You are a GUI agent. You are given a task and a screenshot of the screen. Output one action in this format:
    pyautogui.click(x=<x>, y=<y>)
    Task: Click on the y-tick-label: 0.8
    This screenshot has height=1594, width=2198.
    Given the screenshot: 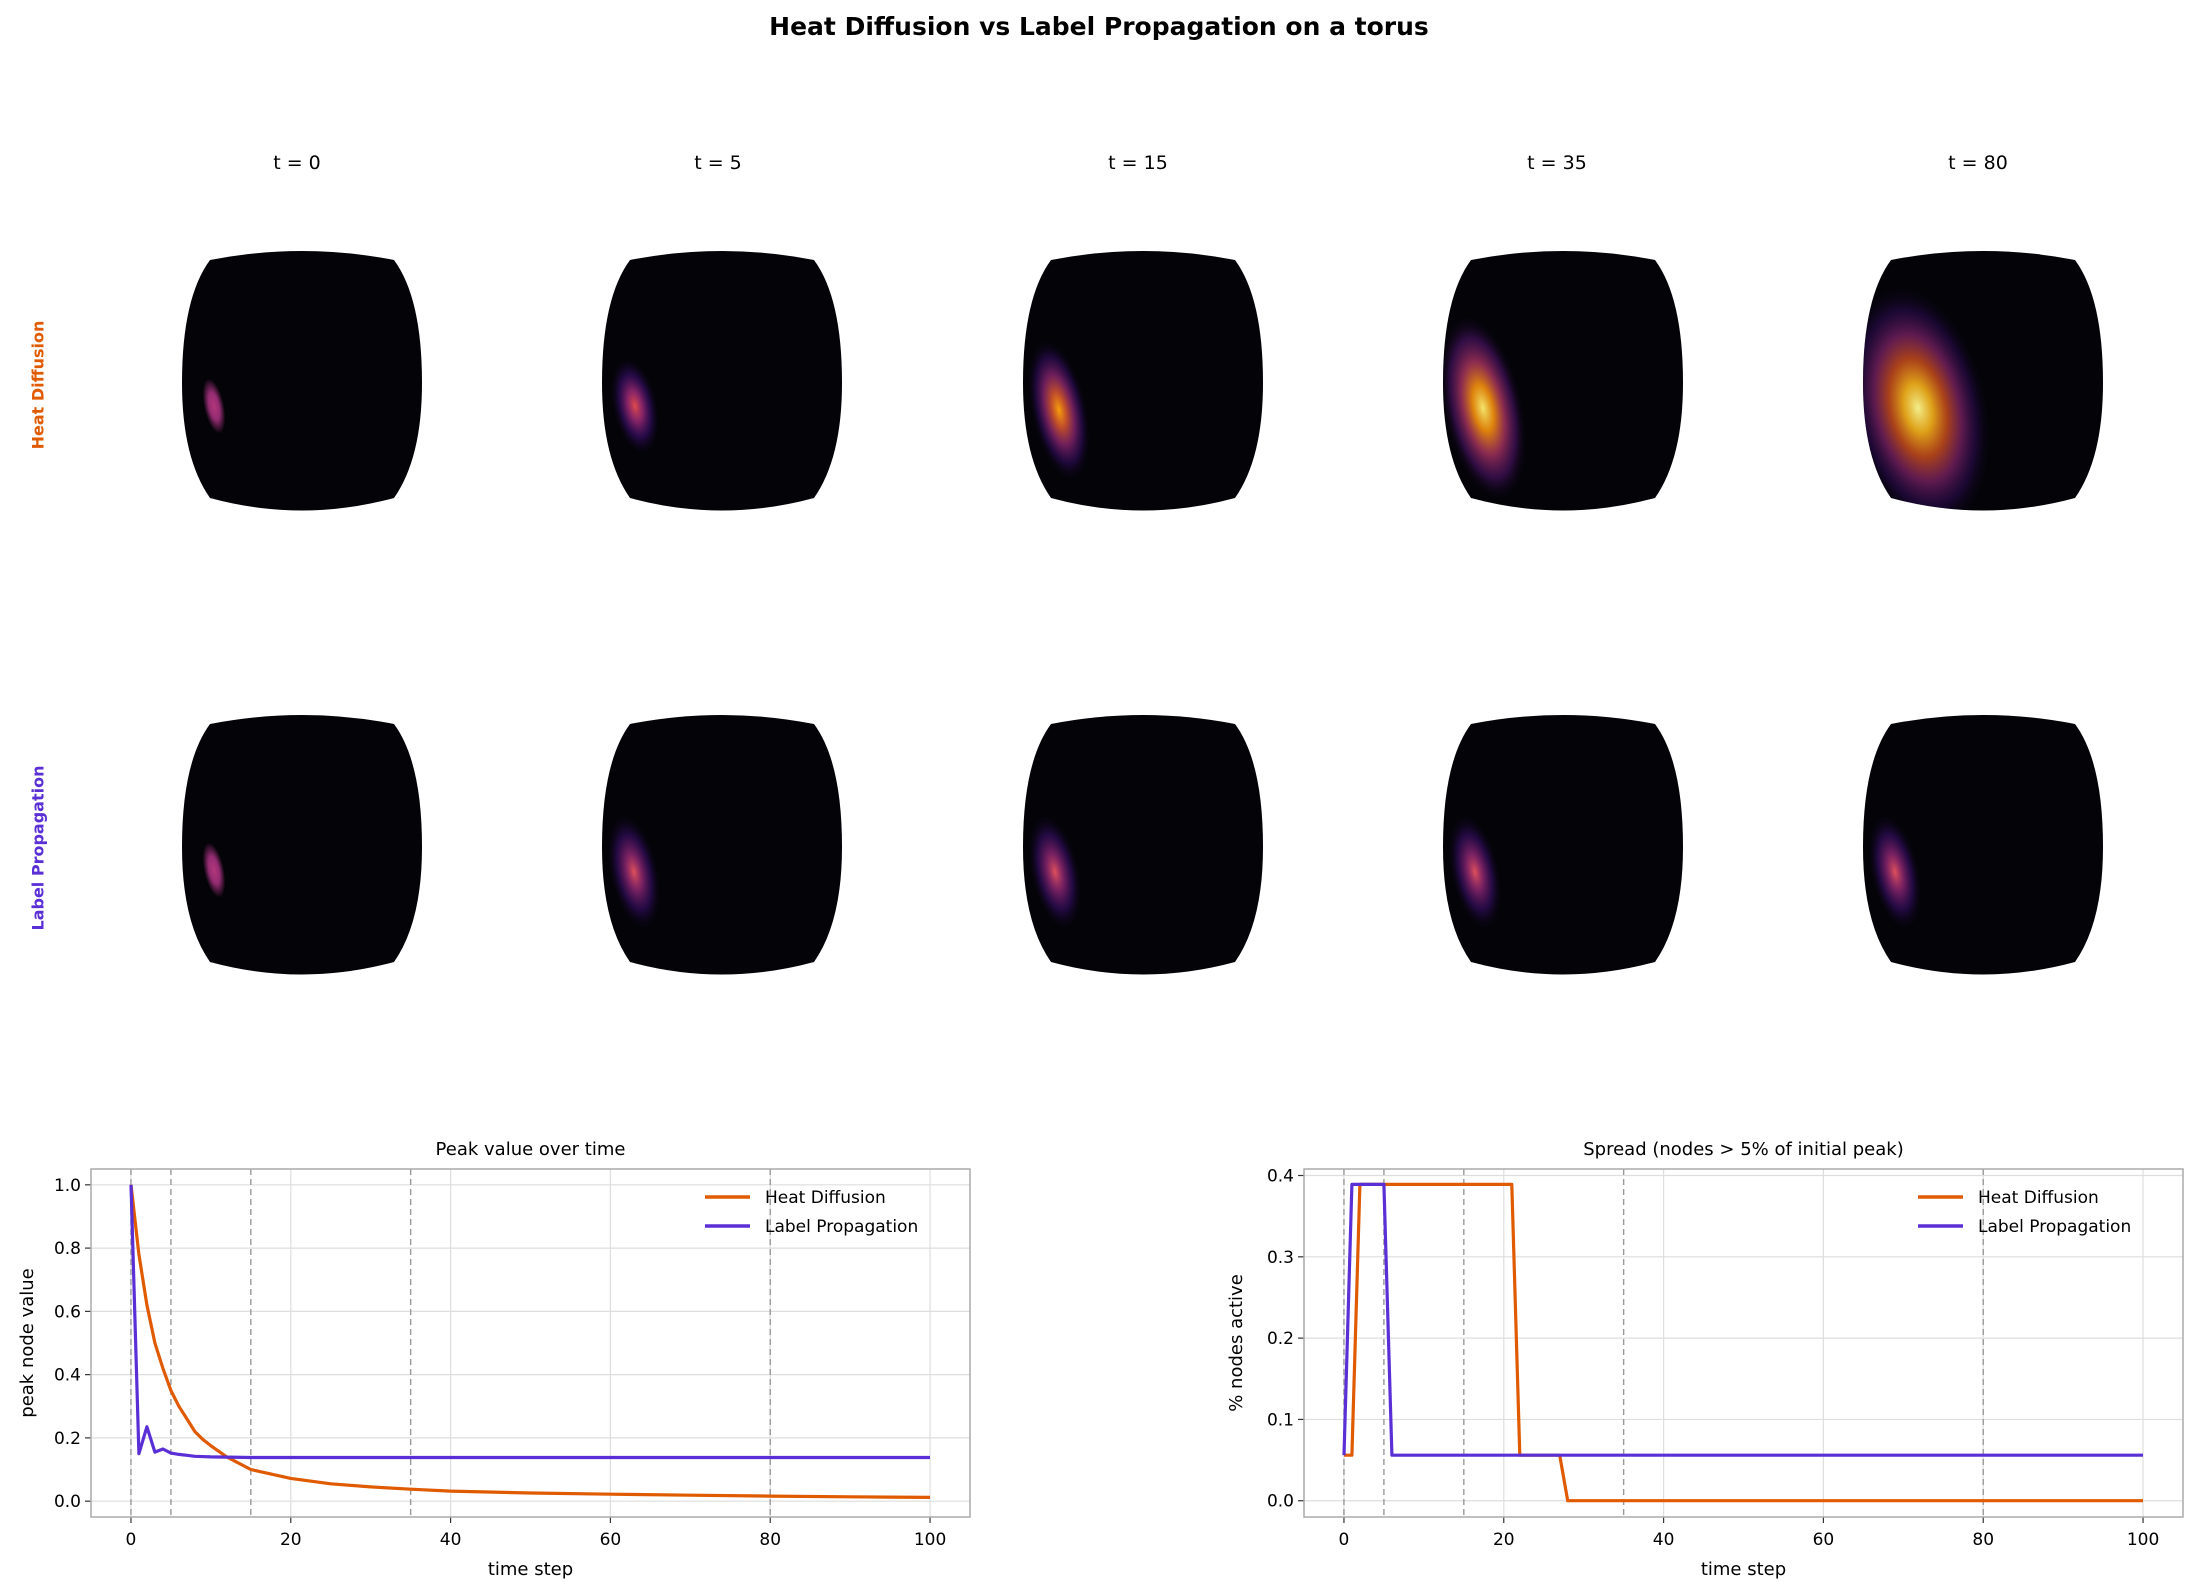 What is the action you would take?
    pyautogui.click(x=67, y=1249)
    